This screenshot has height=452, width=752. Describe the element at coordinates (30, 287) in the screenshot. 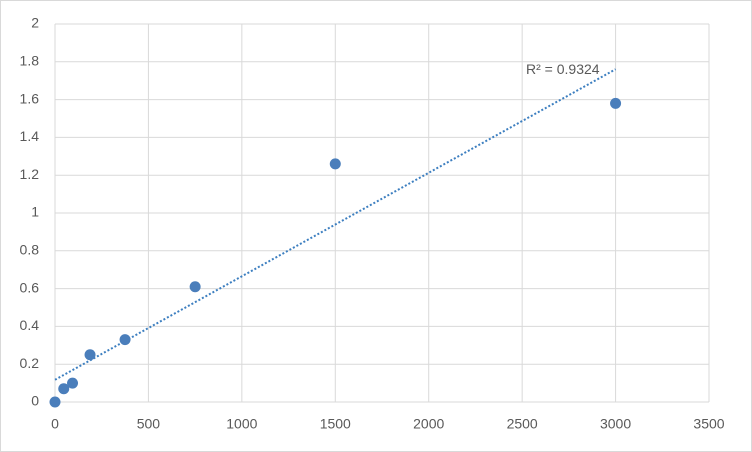

I see `y-tick-label: 0.6` at that location.